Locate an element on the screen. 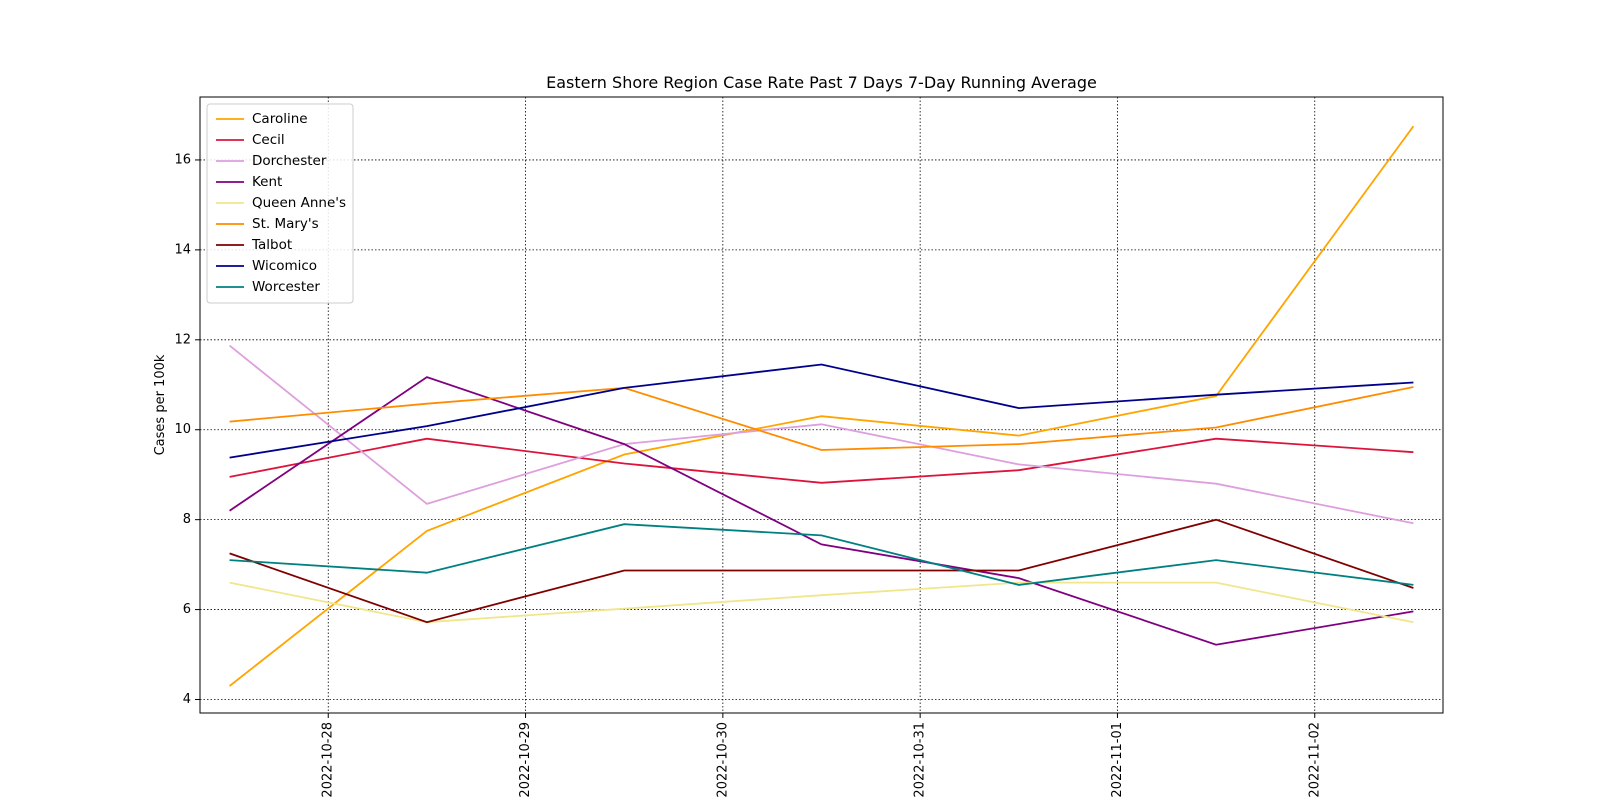 This screenshot has width=1600, height=800. legend-label: Queen Anne's is located at coordinates (299, 203).